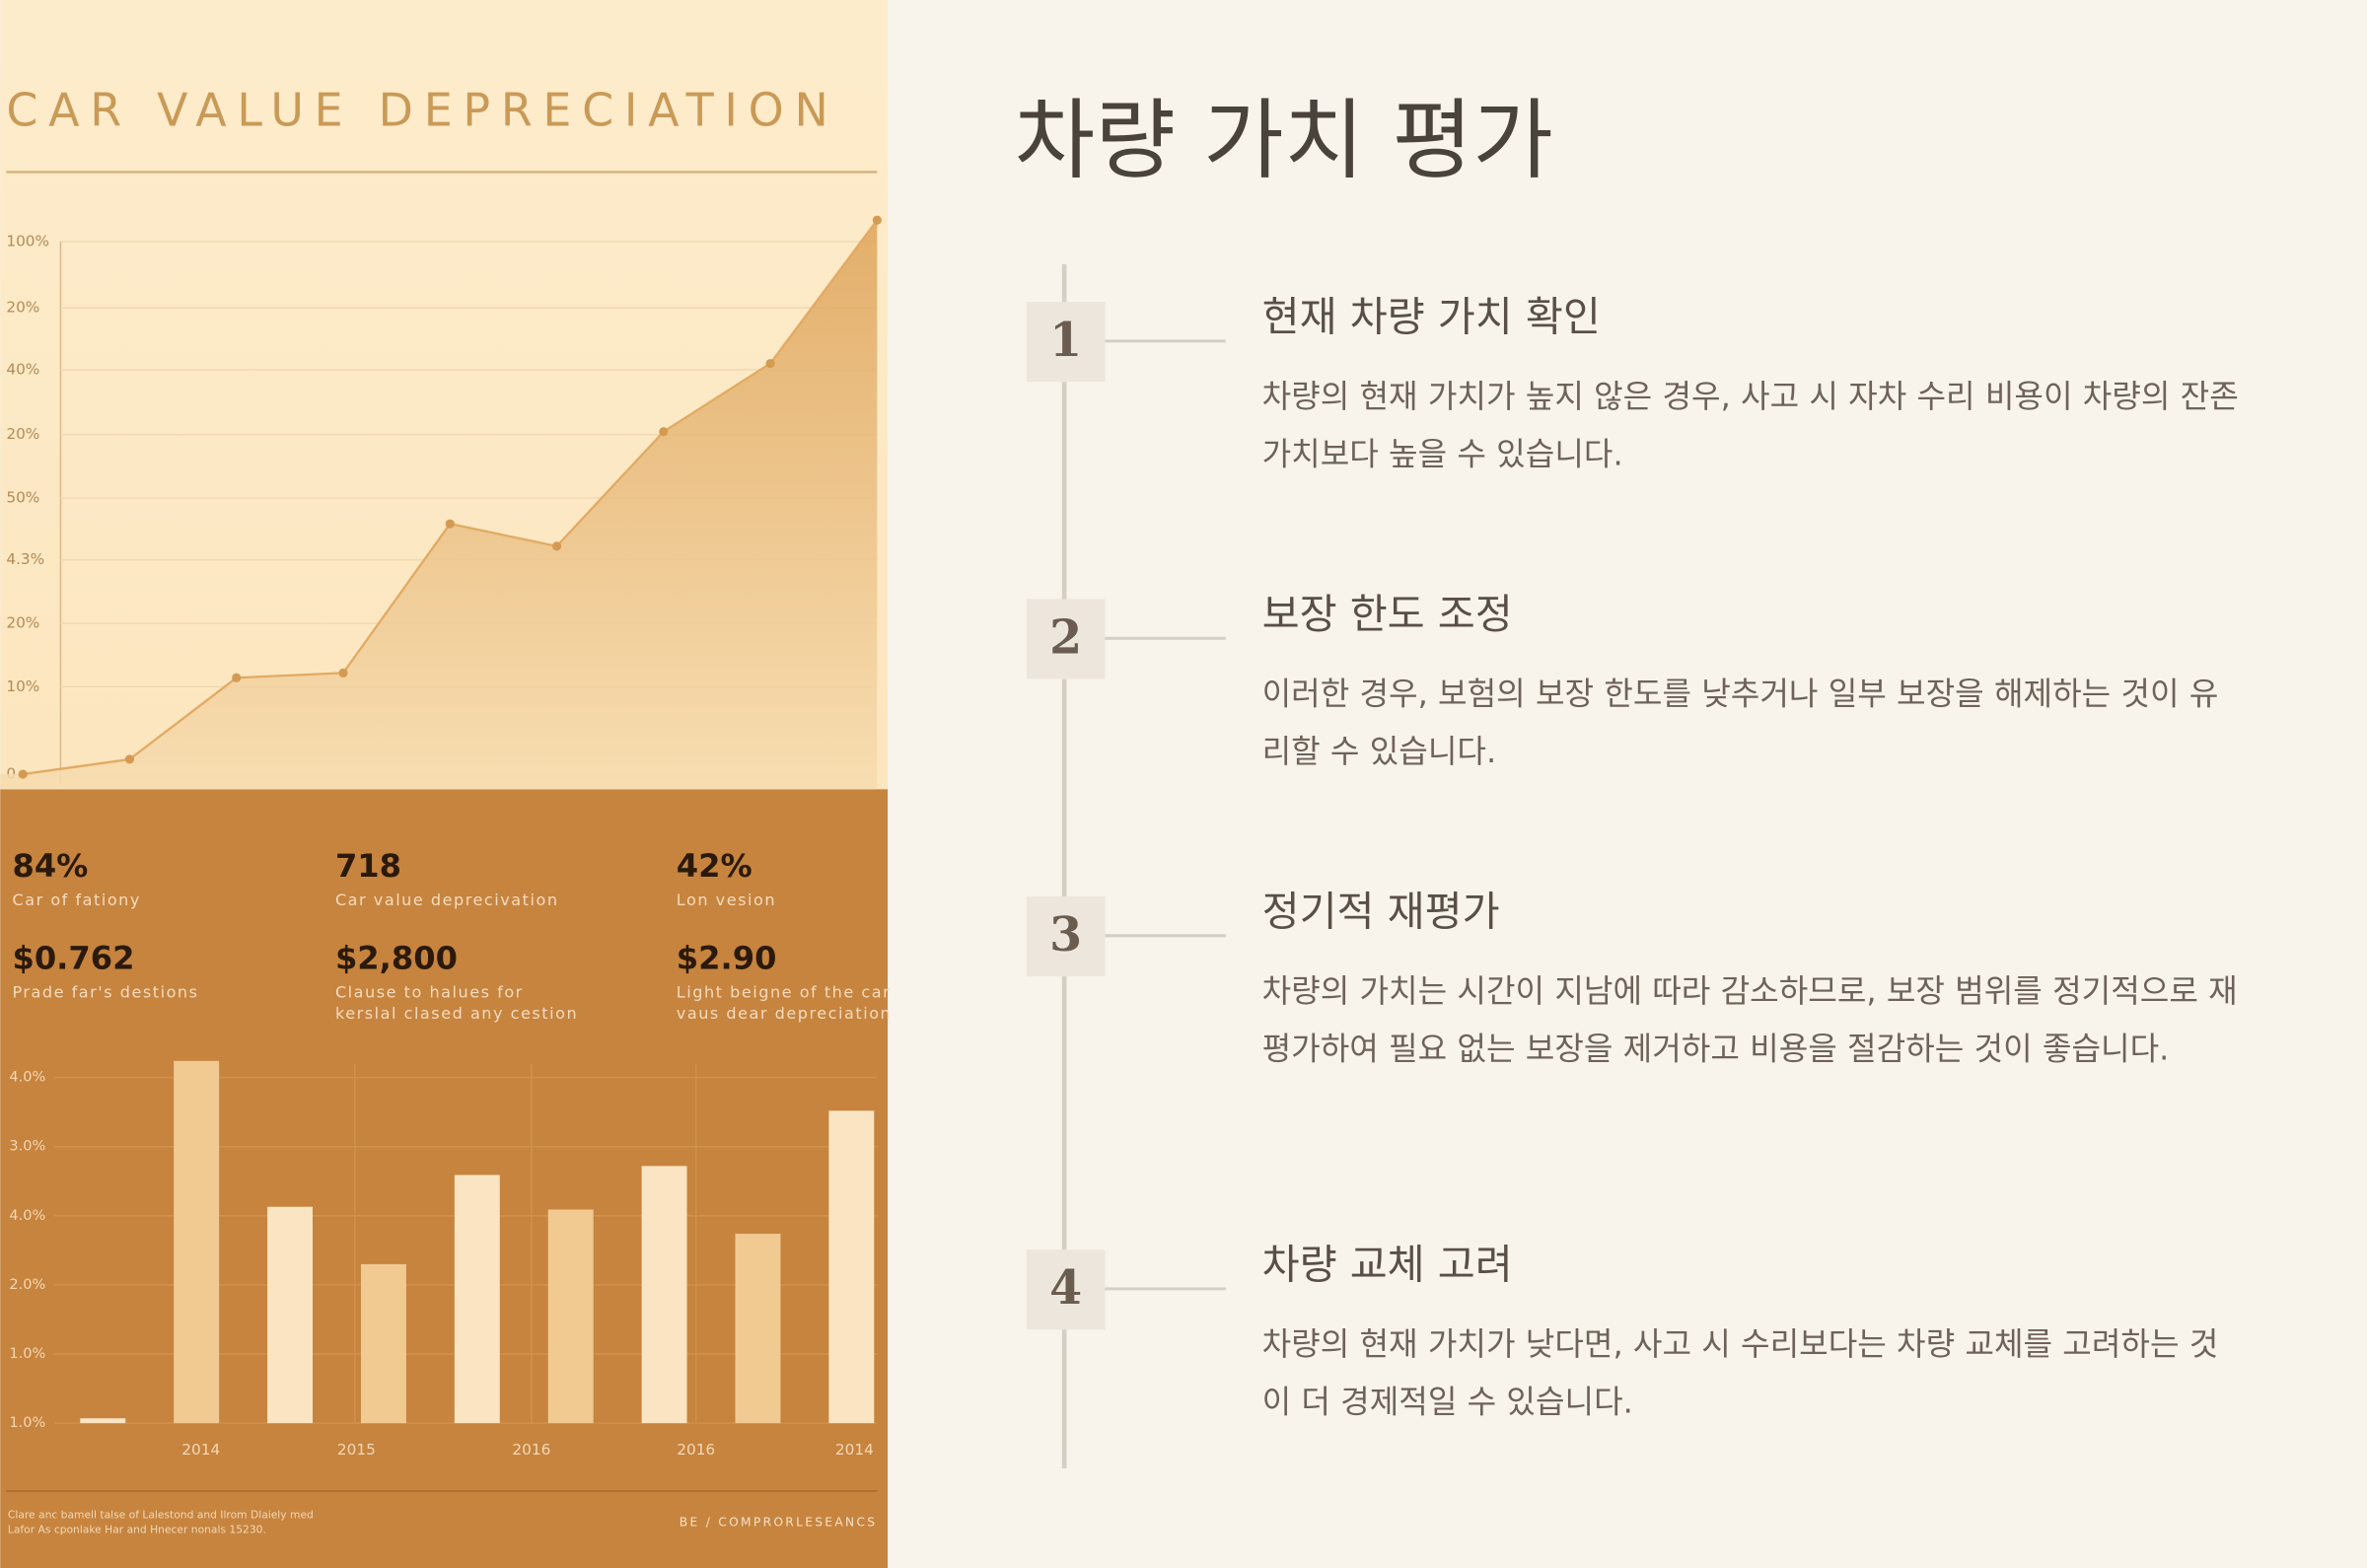  I want to click on illustration-title: CAR VALUE DEPRECIATION, so click(422, 109).